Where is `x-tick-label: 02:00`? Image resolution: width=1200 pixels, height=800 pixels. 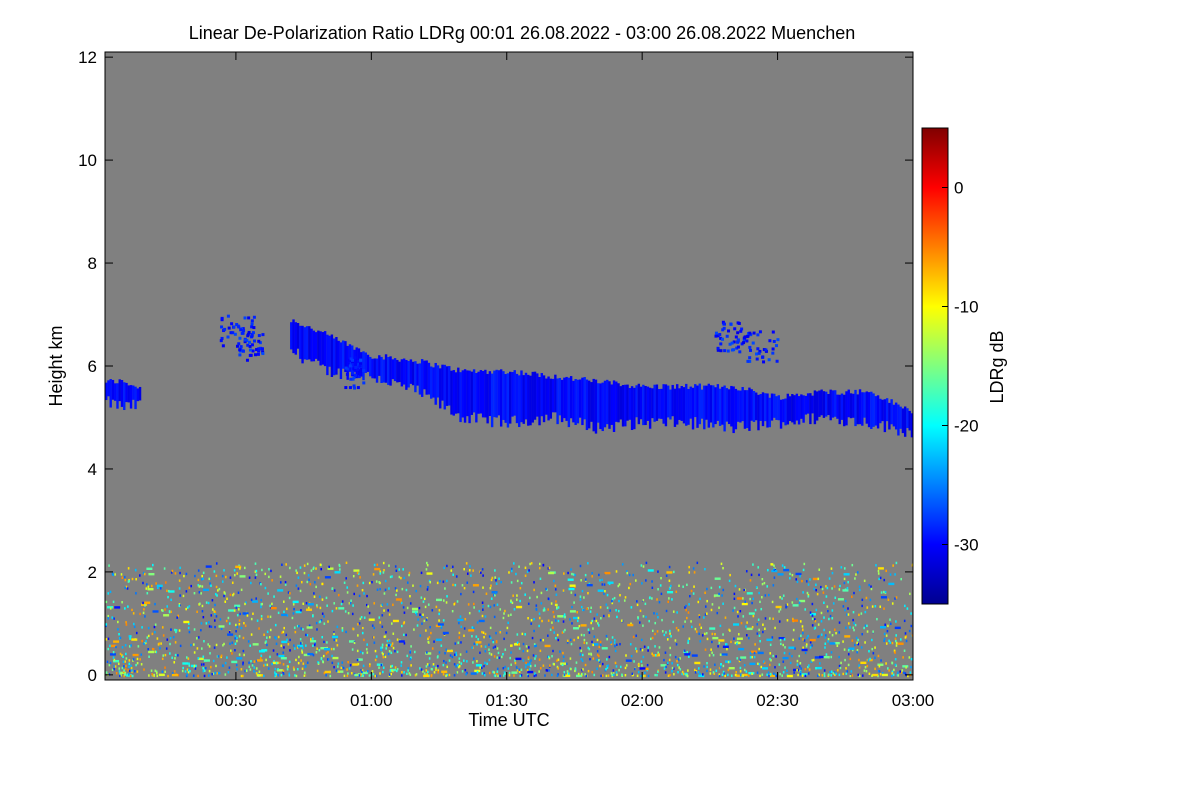
x-tick-label: 02:00 is located at coordinates (642, 700).